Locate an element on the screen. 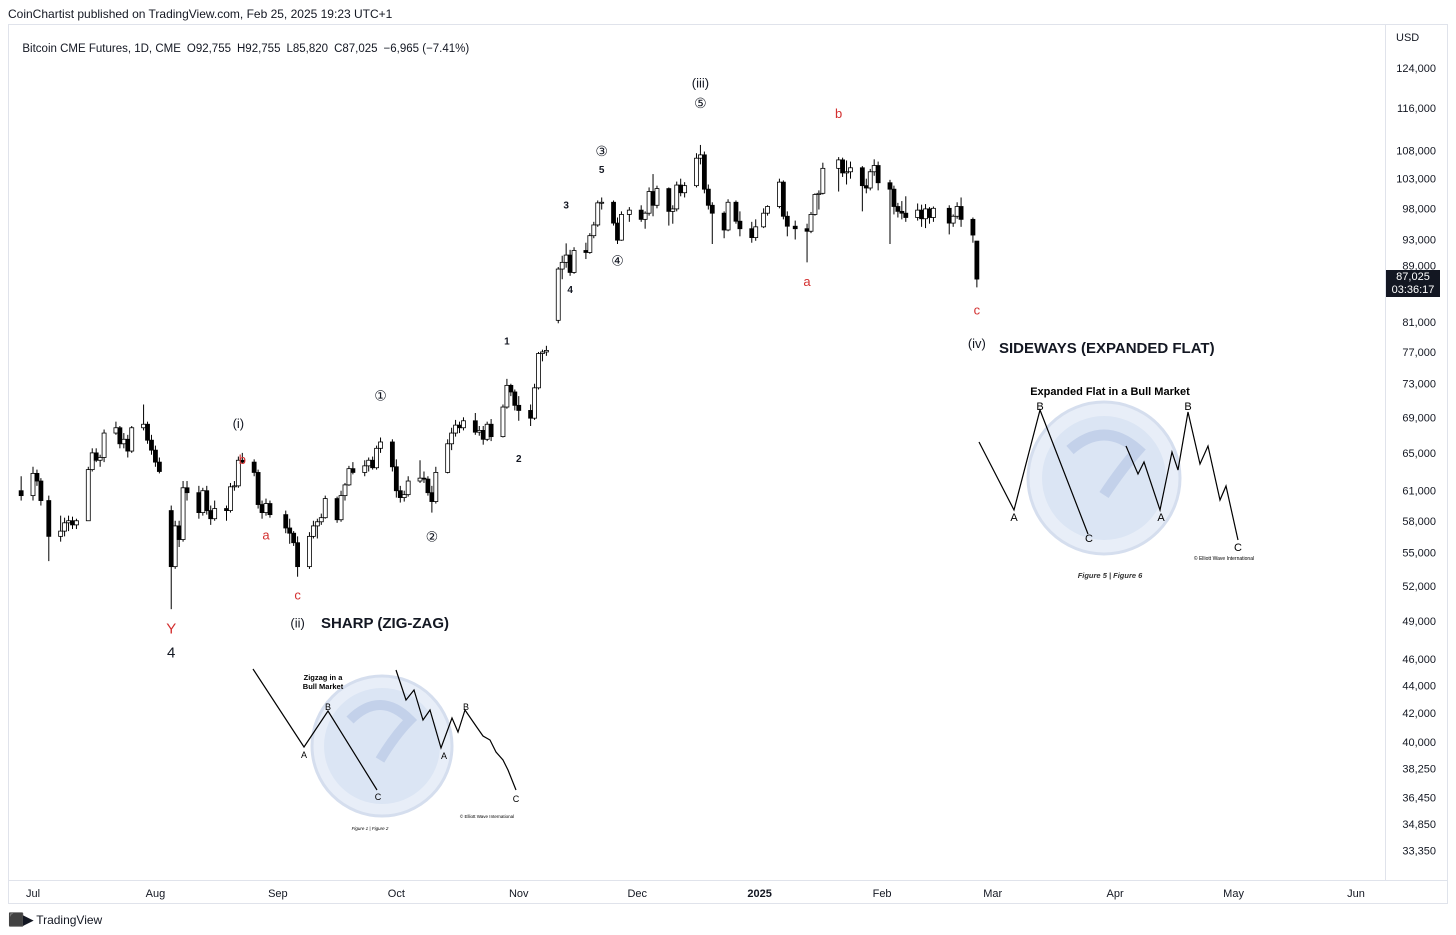 This screenshot has height=935, width=1456. symbol-name: Bitcoin CME Futures, 1D, CME is located at coordinates (101, 49).